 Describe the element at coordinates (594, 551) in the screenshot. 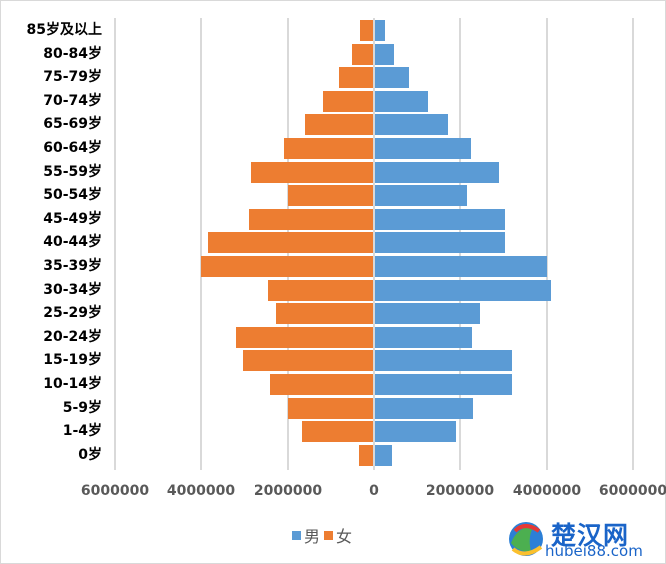

I see `watermark-url: hubei88.com` at that location.